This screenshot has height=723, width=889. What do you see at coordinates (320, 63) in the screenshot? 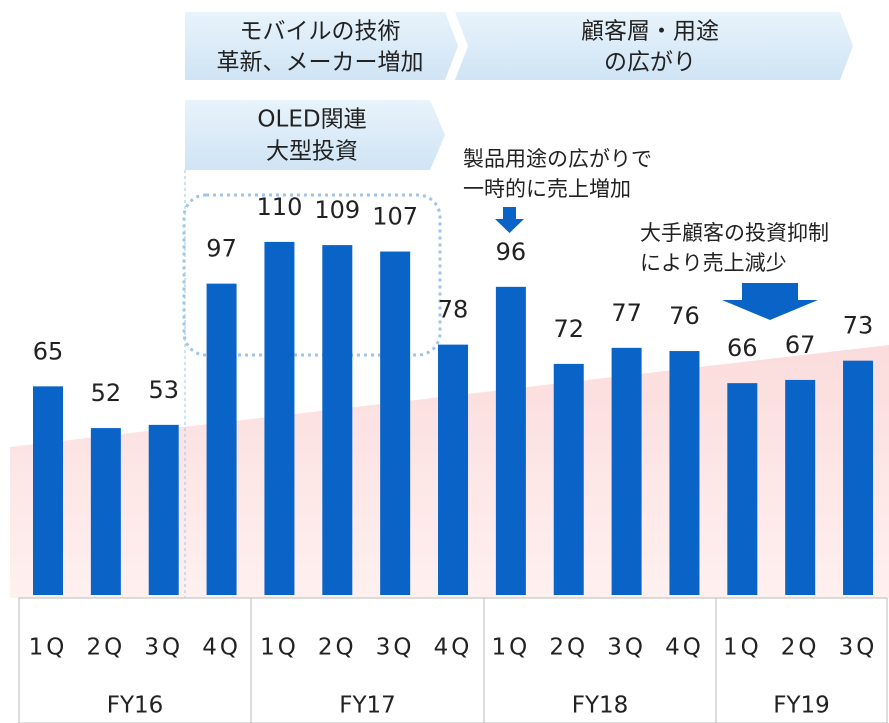
I see `annotation: 革新、メーカー増加` at bounding box center [320, 63].